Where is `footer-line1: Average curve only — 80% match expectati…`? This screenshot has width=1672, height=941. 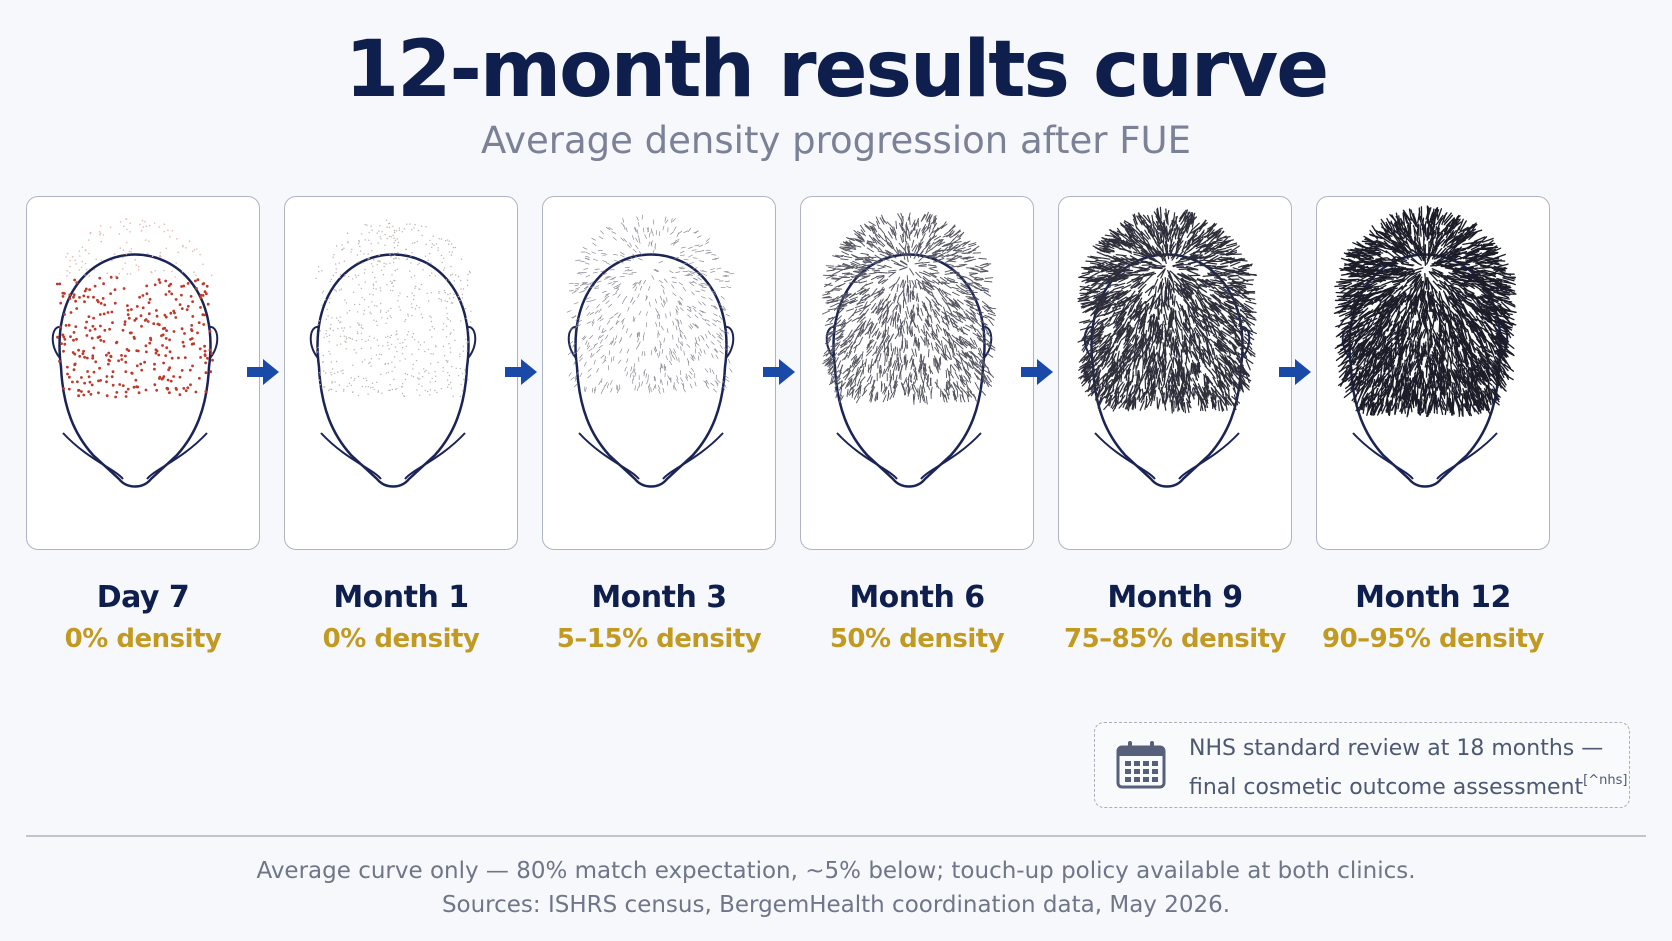
footer-line1: Average curve only — 80% match expectati… is located at coordinates (836, 871).